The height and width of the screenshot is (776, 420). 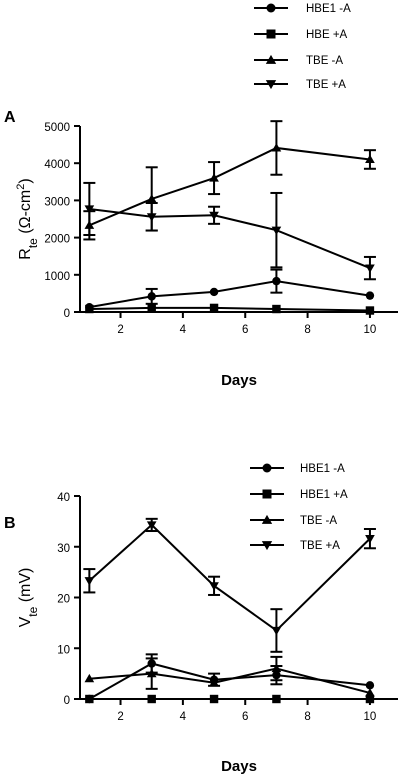 What do you see at coordinates (327, 35) in the screenshot?
I see `legend-label: HBE +A` at bounding box center [327, 35].